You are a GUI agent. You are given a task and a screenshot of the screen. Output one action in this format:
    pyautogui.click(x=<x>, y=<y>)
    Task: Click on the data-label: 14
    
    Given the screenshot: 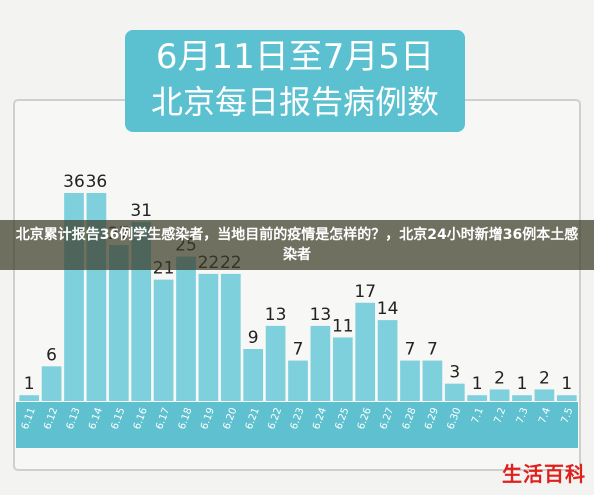 What is the action you would take?
    pyautogui.click(x=388, y=309)
    